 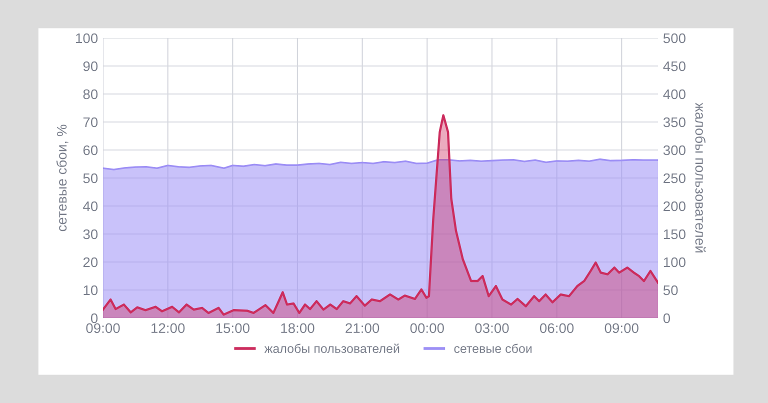 What do you see at coordinates (674, 94) in the screenshot?
I see `y2-tick-label: 400` at bounding box center [674, 94].